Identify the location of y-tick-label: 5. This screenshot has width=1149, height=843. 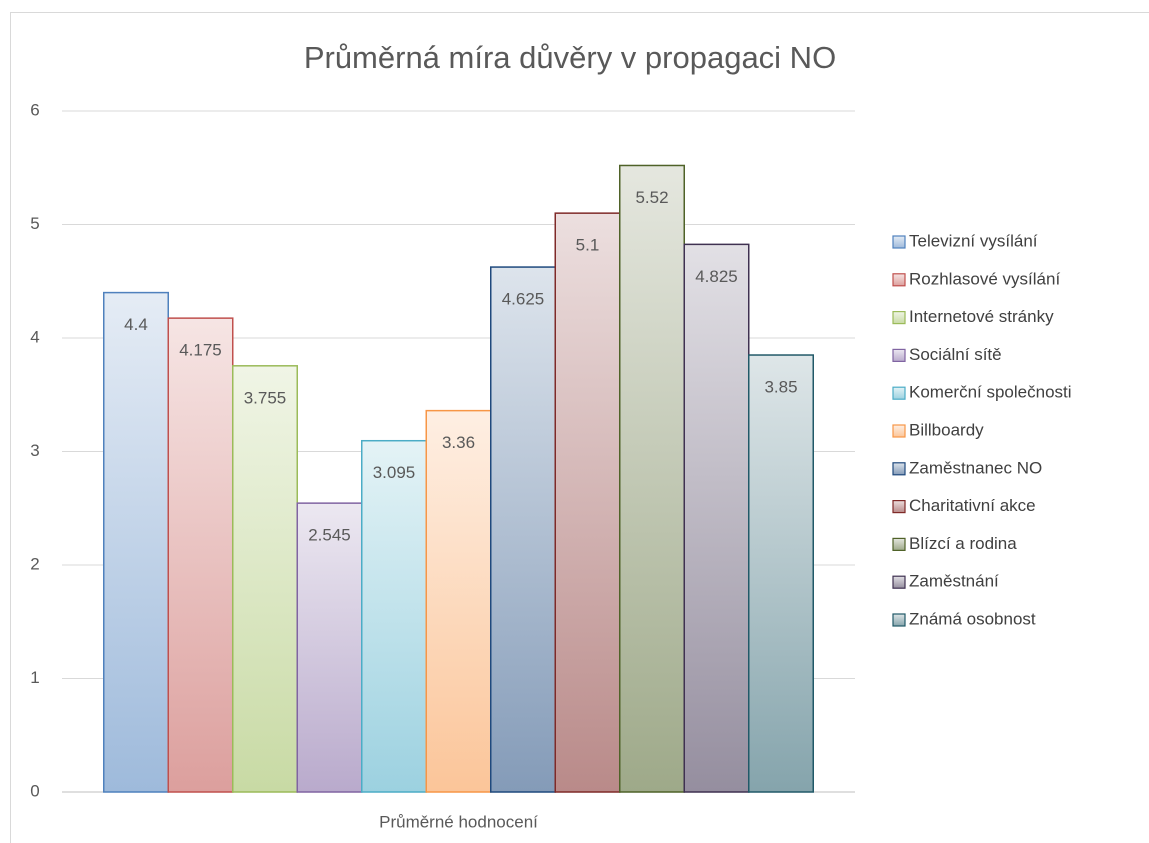
(34, 223).